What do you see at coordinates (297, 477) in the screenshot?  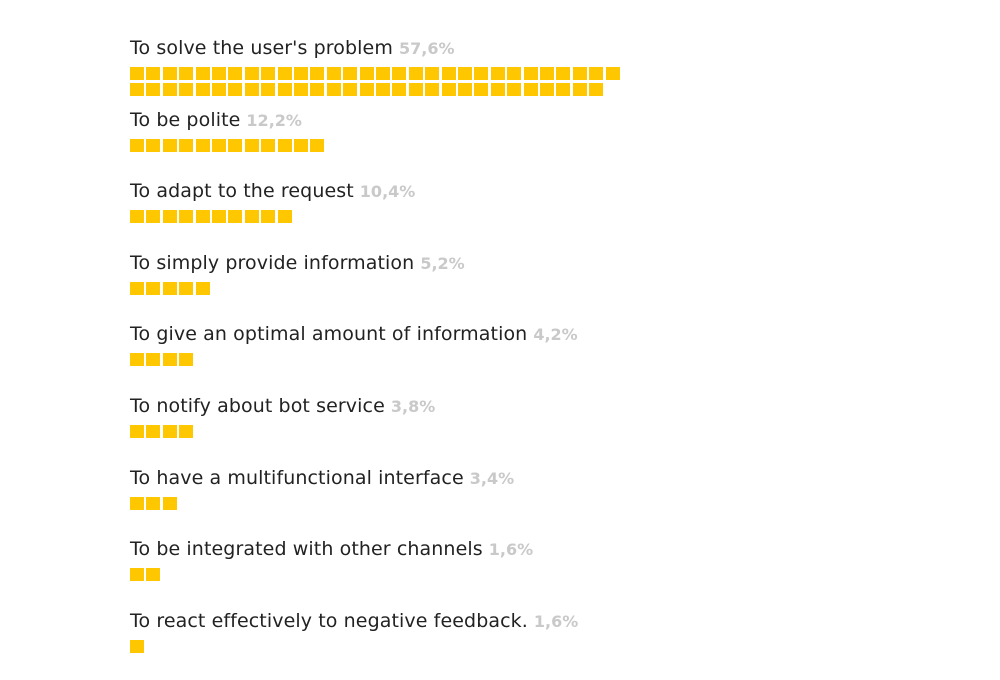 I see `category-label: To have a multifunctional interface` at bounding box center [297, 477].